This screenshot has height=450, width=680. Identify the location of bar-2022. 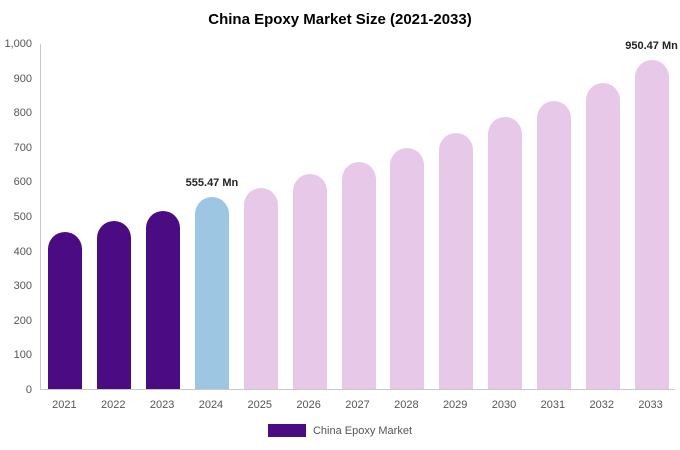
(114, 304).